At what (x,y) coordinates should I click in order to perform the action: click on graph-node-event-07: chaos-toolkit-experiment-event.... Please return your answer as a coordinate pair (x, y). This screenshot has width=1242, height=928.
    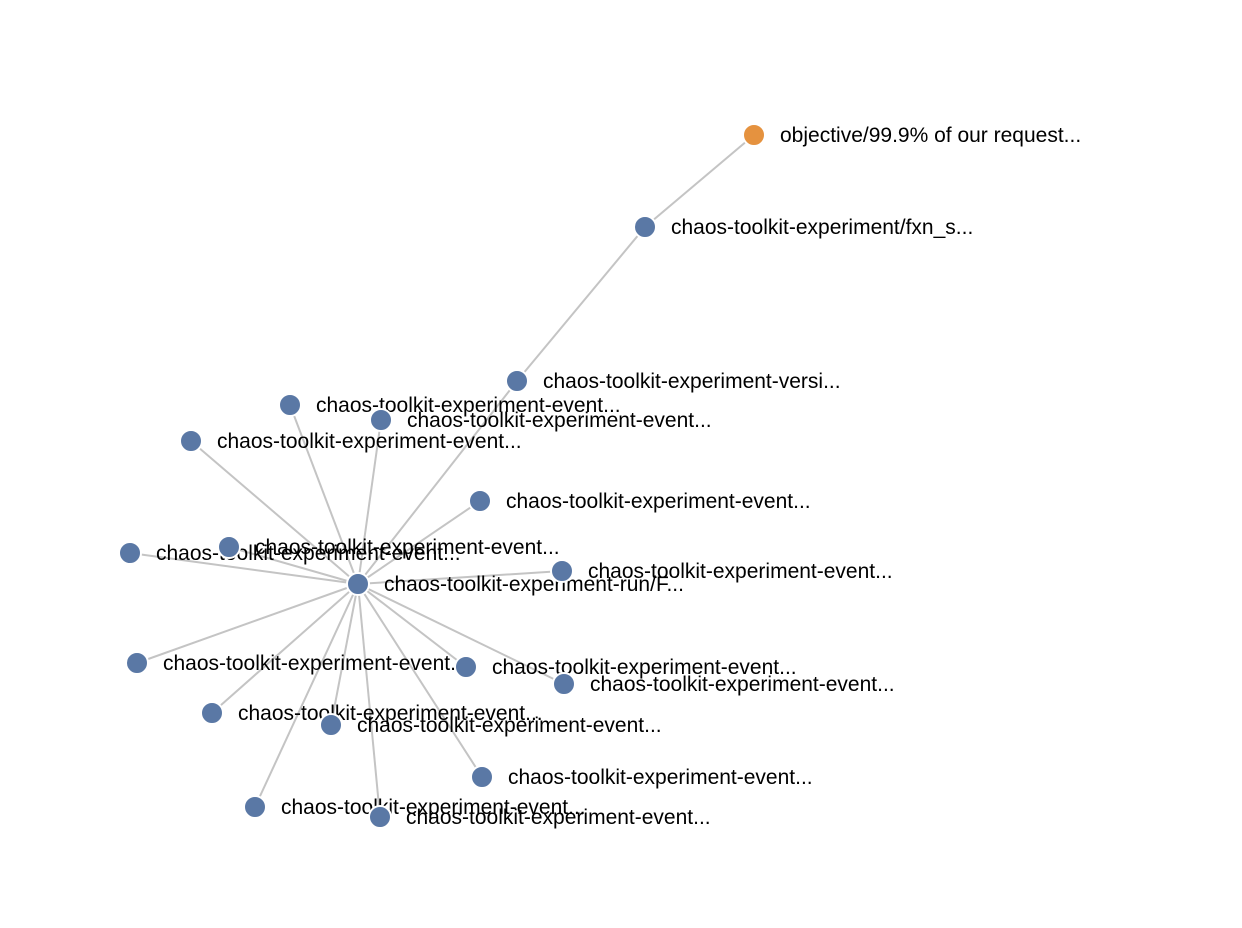
    Looking at the image, I should click on (721, 571).